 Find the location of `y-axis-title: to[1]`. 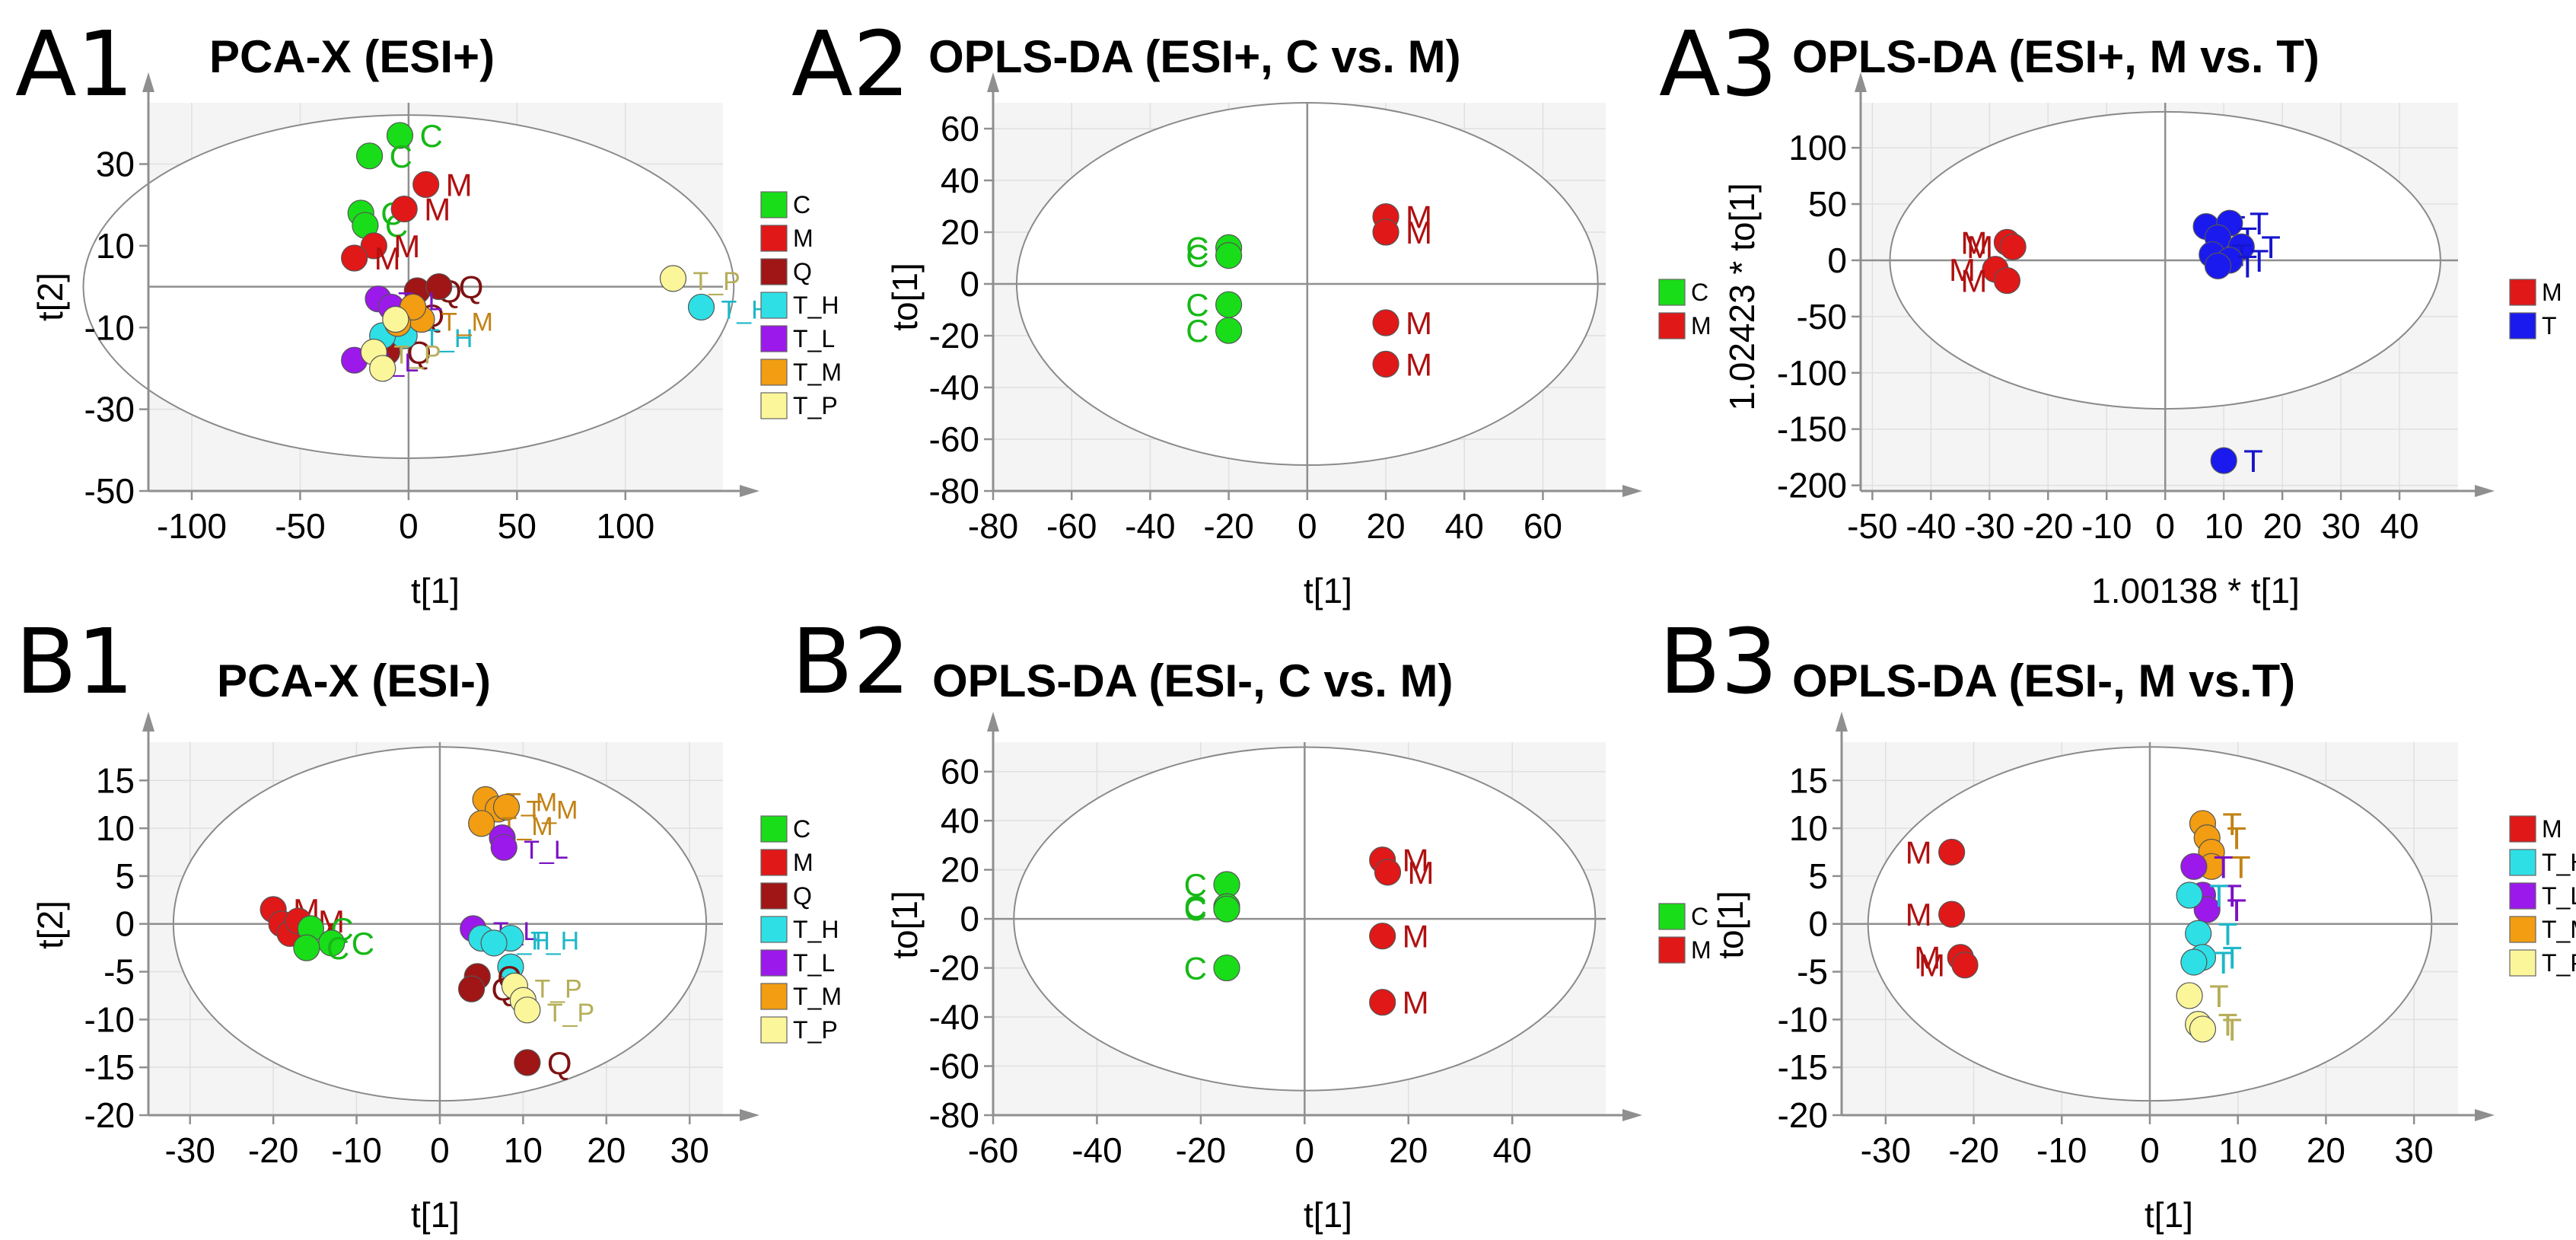

y-axis-title: to[1] is located at coordinates (1730, 925).